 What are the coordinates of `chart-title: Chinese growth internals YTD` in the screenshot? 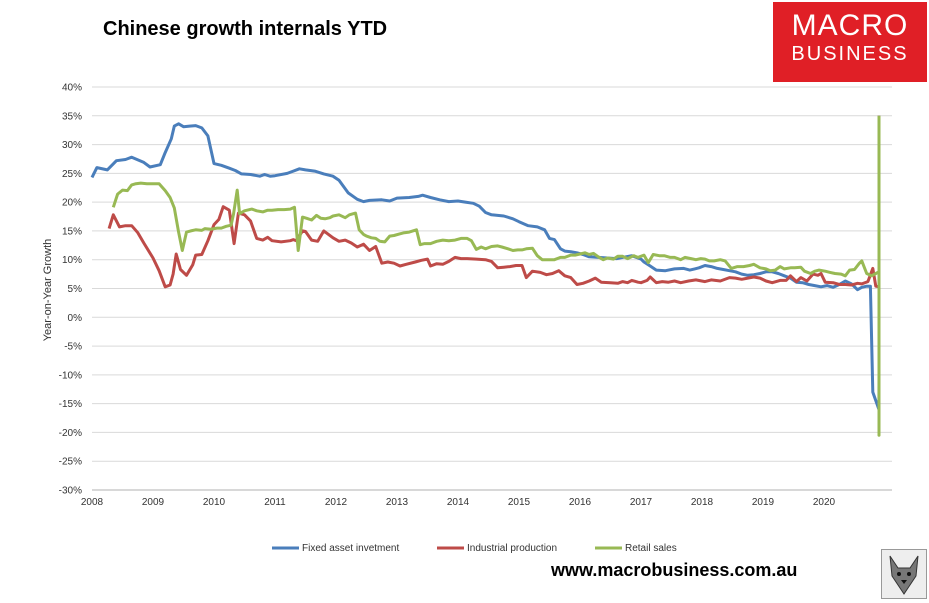 It's located at (245, 29).